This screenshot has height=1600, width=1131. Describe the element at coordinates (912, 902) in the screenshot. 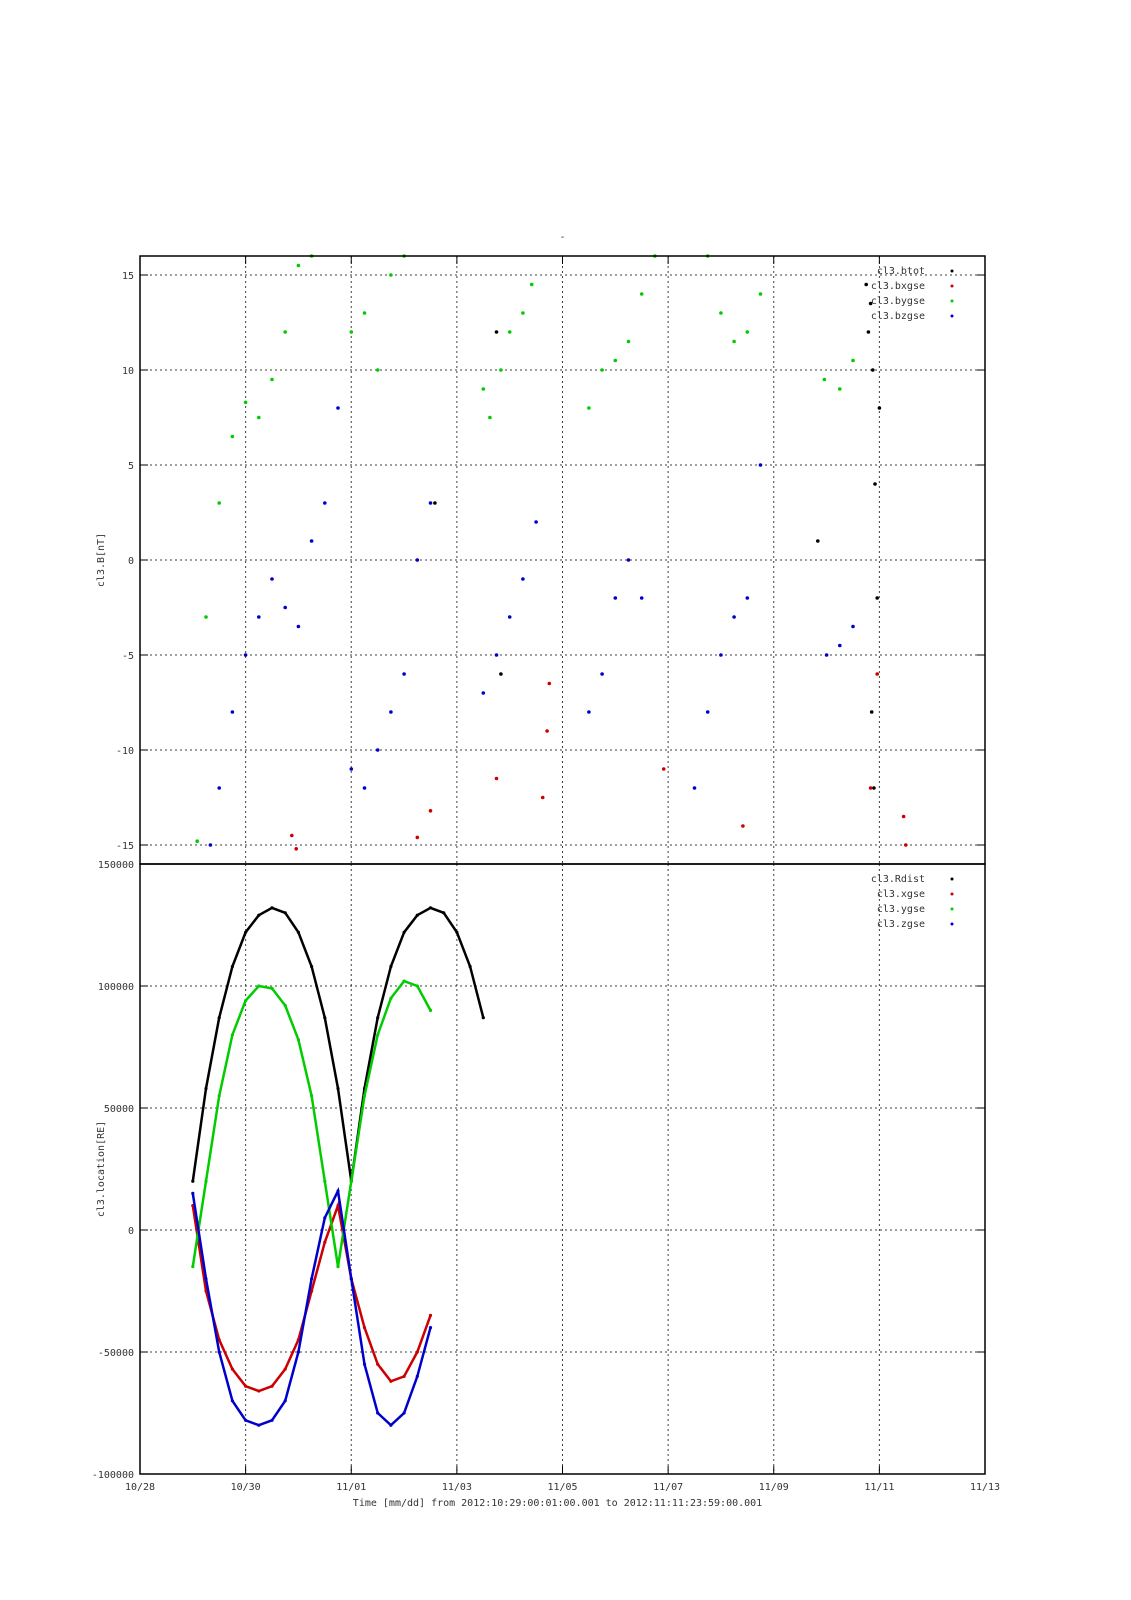

I see `bottom-legend: cl3.Rdist cl3.xgse cl3.ygse cl3.zgse` at that location.